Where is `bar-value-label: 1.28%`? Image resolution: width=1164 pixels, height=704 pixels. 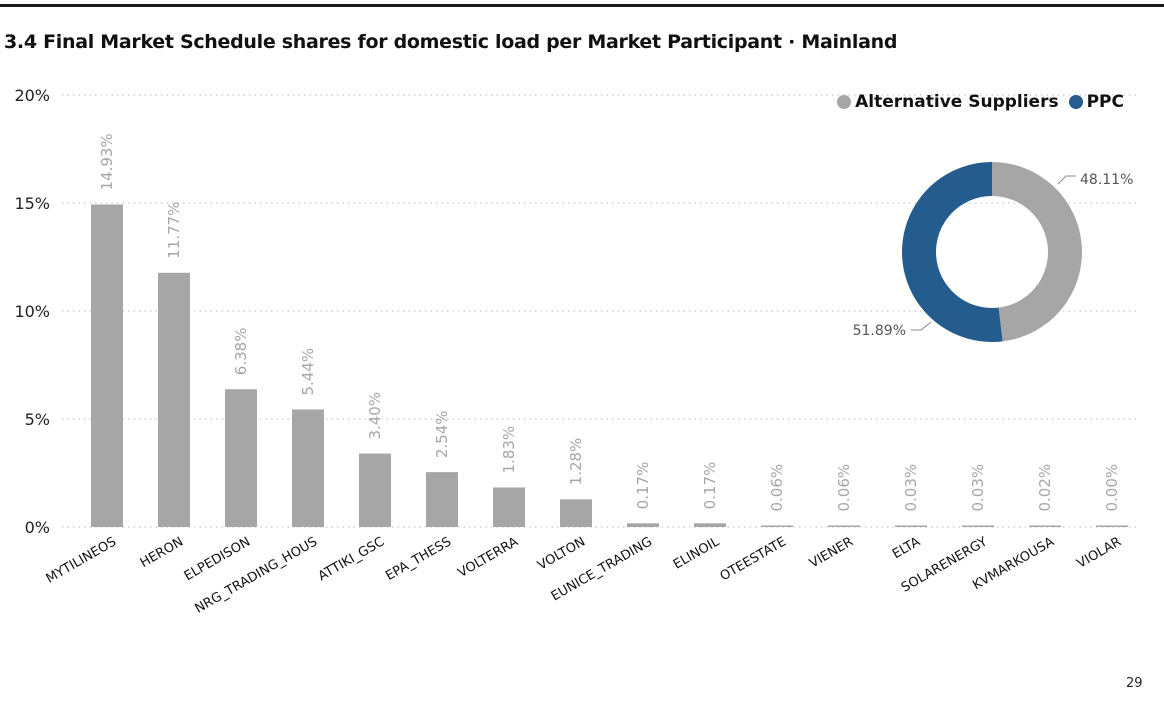
bar-value-label: 1.28% is located at coordinates (576, 462).